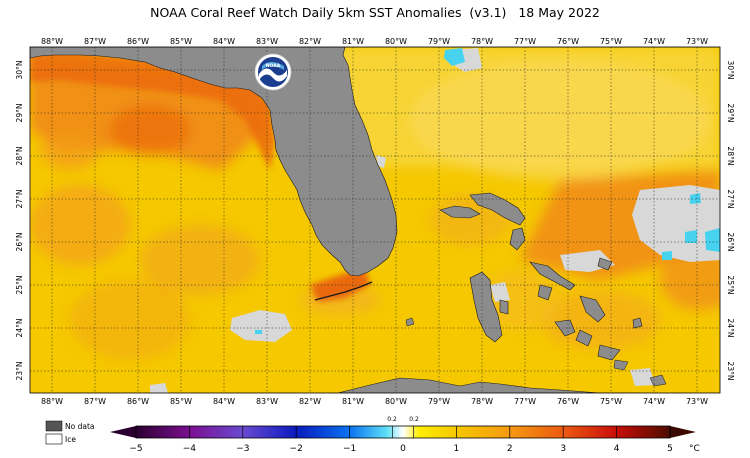 Image resolution: width=750 pixels, height=458 pixels. I want to click on colorbar: 0.2 0.2 −5 −4 −3 −2 −1 0 1 2 3 4 5 °C, so click(405, 435).